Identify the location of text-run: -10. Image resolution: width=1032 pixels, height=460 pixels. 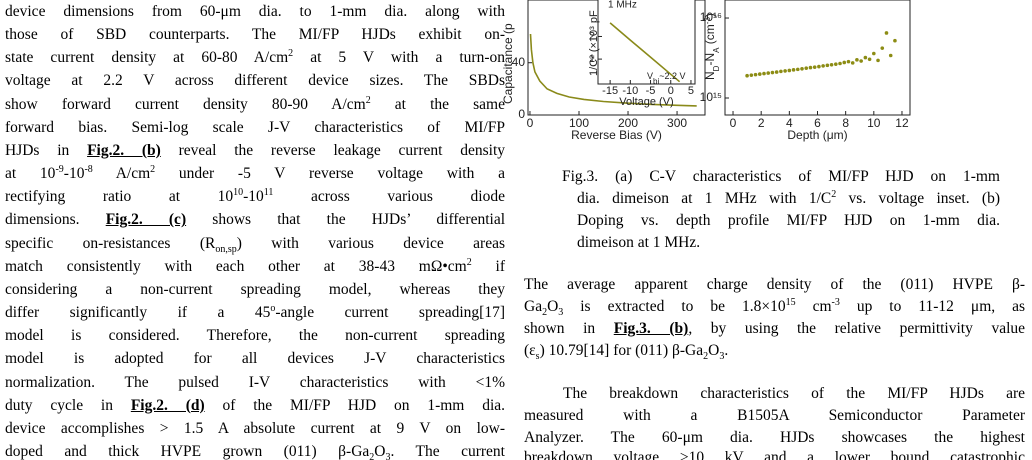
(74, 174).